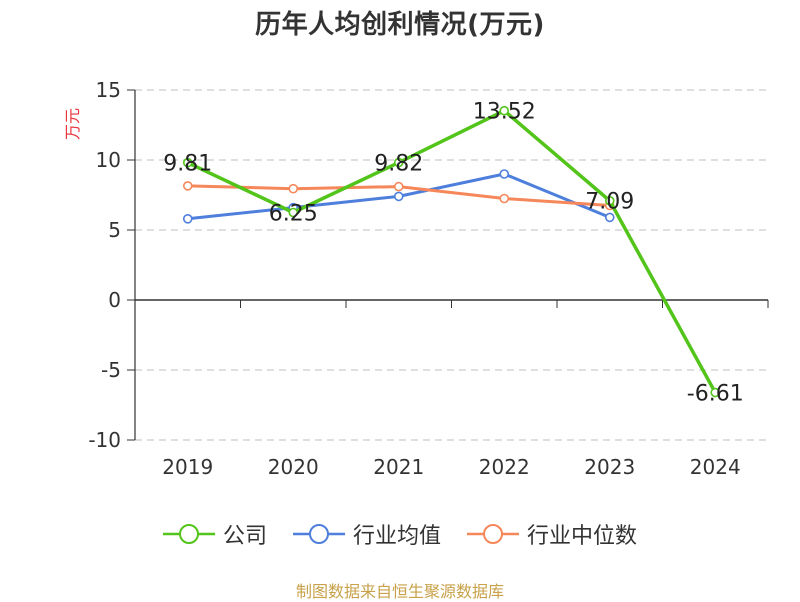  I want to click on y-tick-label: -5, so click(111, 370).